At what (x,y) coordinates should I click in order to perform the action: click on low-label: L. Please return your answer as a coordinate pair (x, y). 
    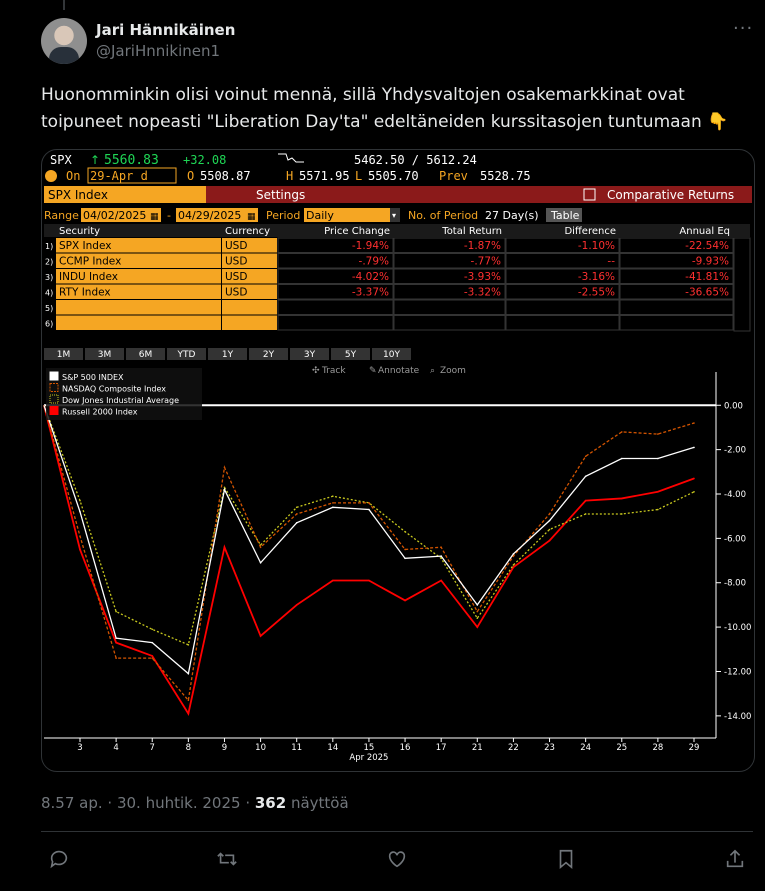
    Looking at the image, I should click on (358, 176).